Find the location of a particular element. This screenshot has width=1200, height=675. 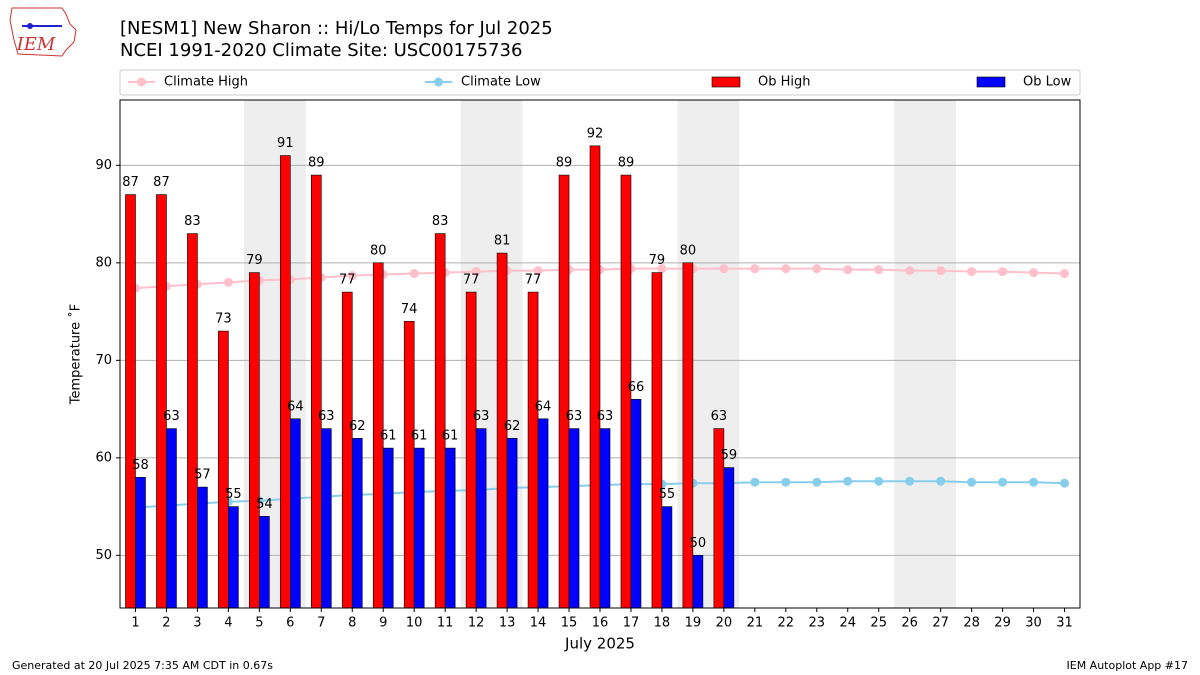

legend-swatch is located at coordinates (726, 82).